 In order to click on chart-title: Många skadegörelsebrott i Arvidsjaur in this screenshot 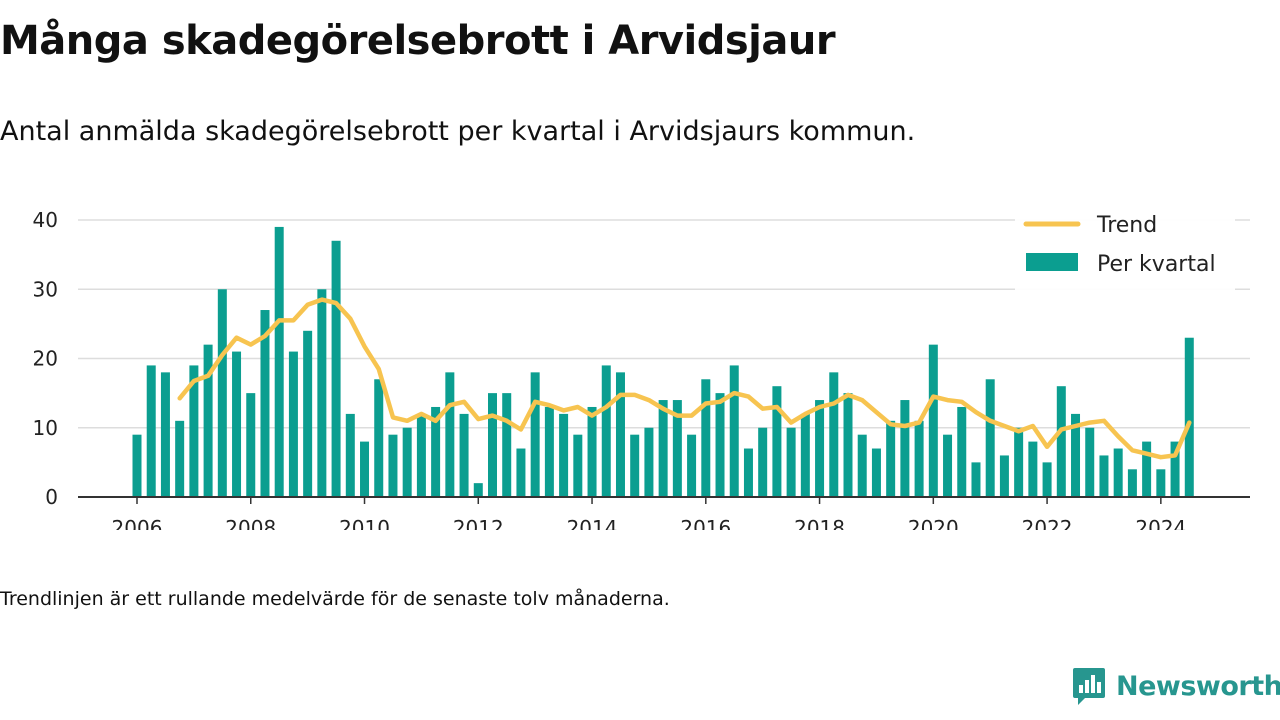, I will do `click(418, 41)`.